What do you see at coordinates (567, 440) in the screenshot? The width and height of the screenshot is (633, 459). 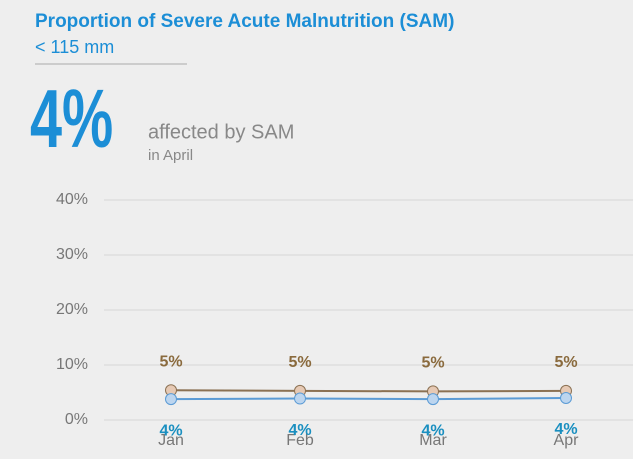 I see `x-tick-label: Apr` at bounding box center [567, 440].